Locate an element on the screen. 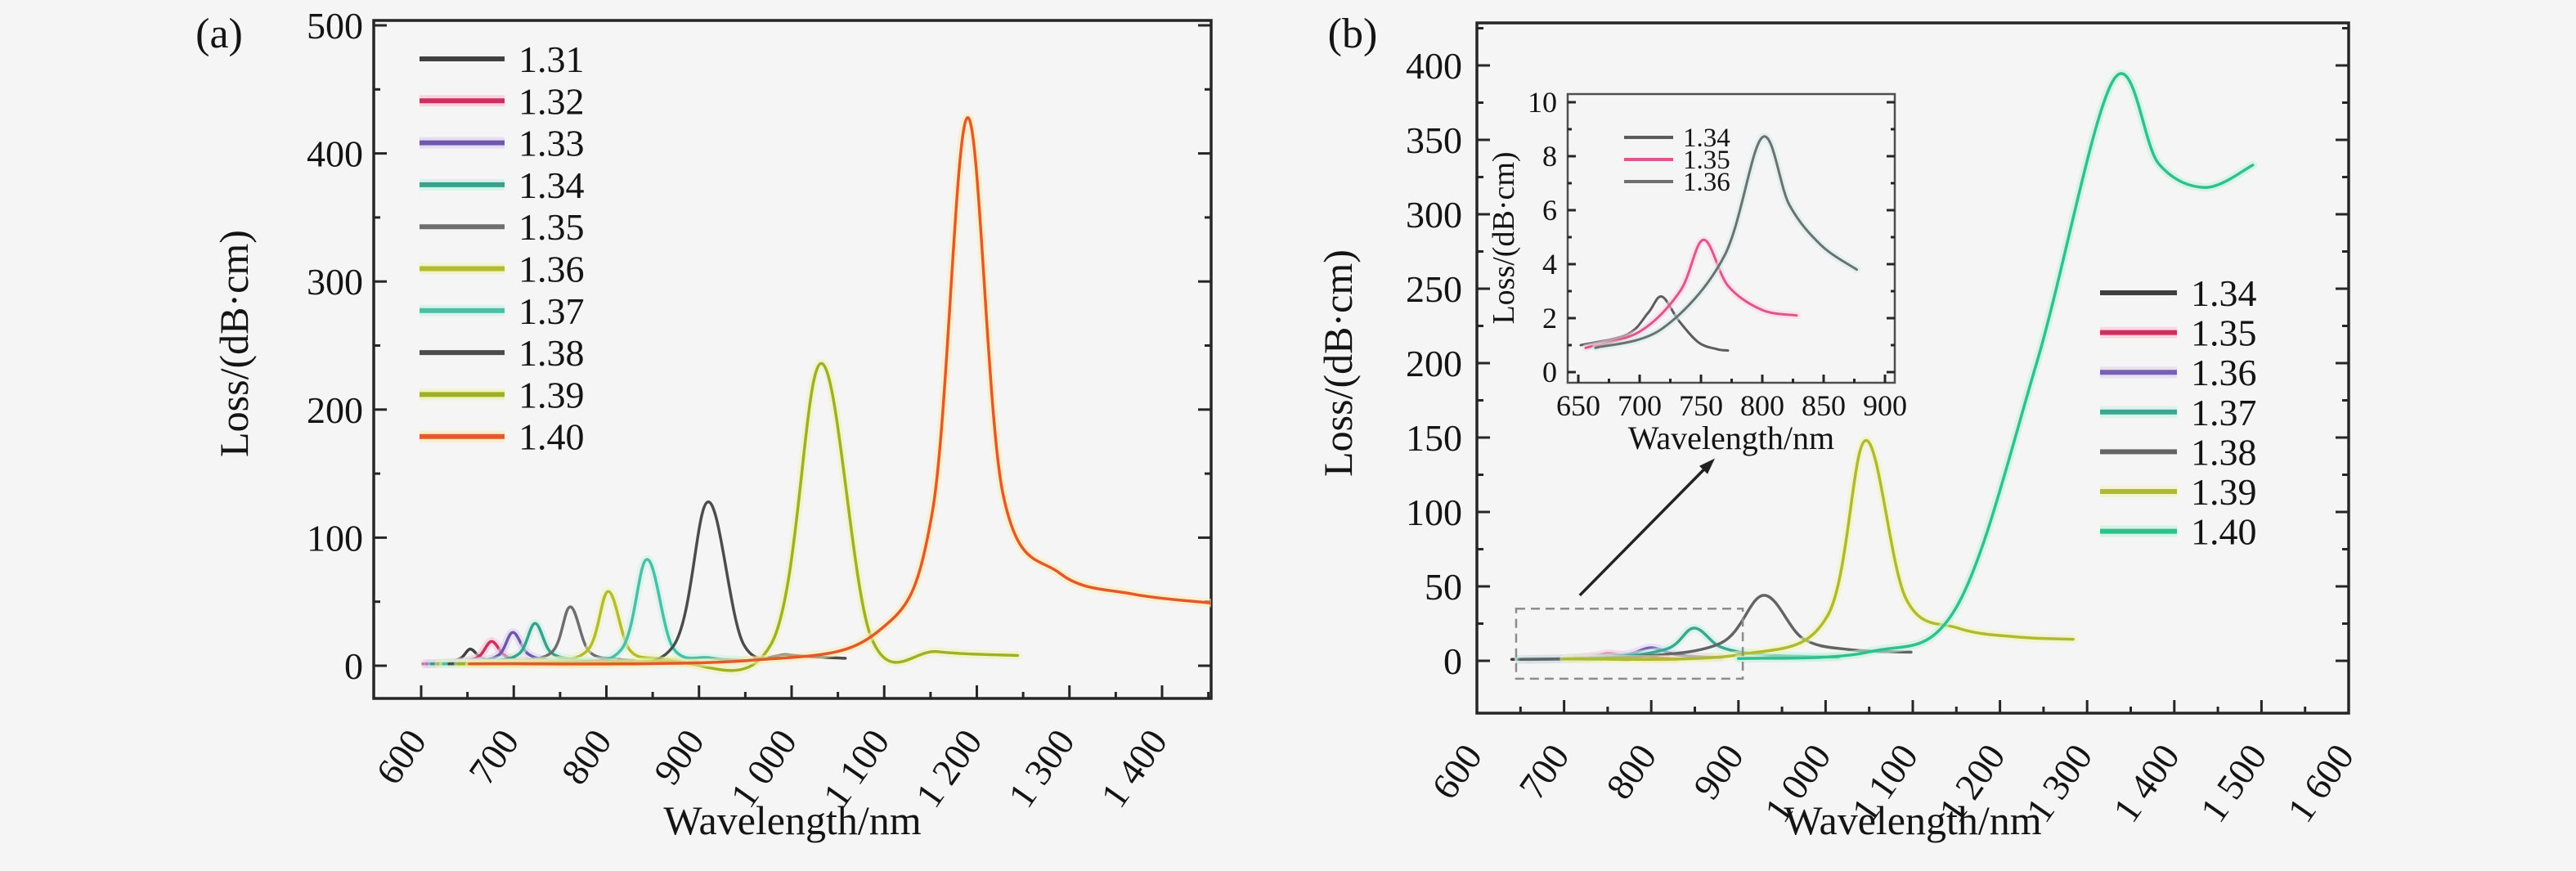  inset-y-tick-label: 4 is located at coordinates (1550, 264).